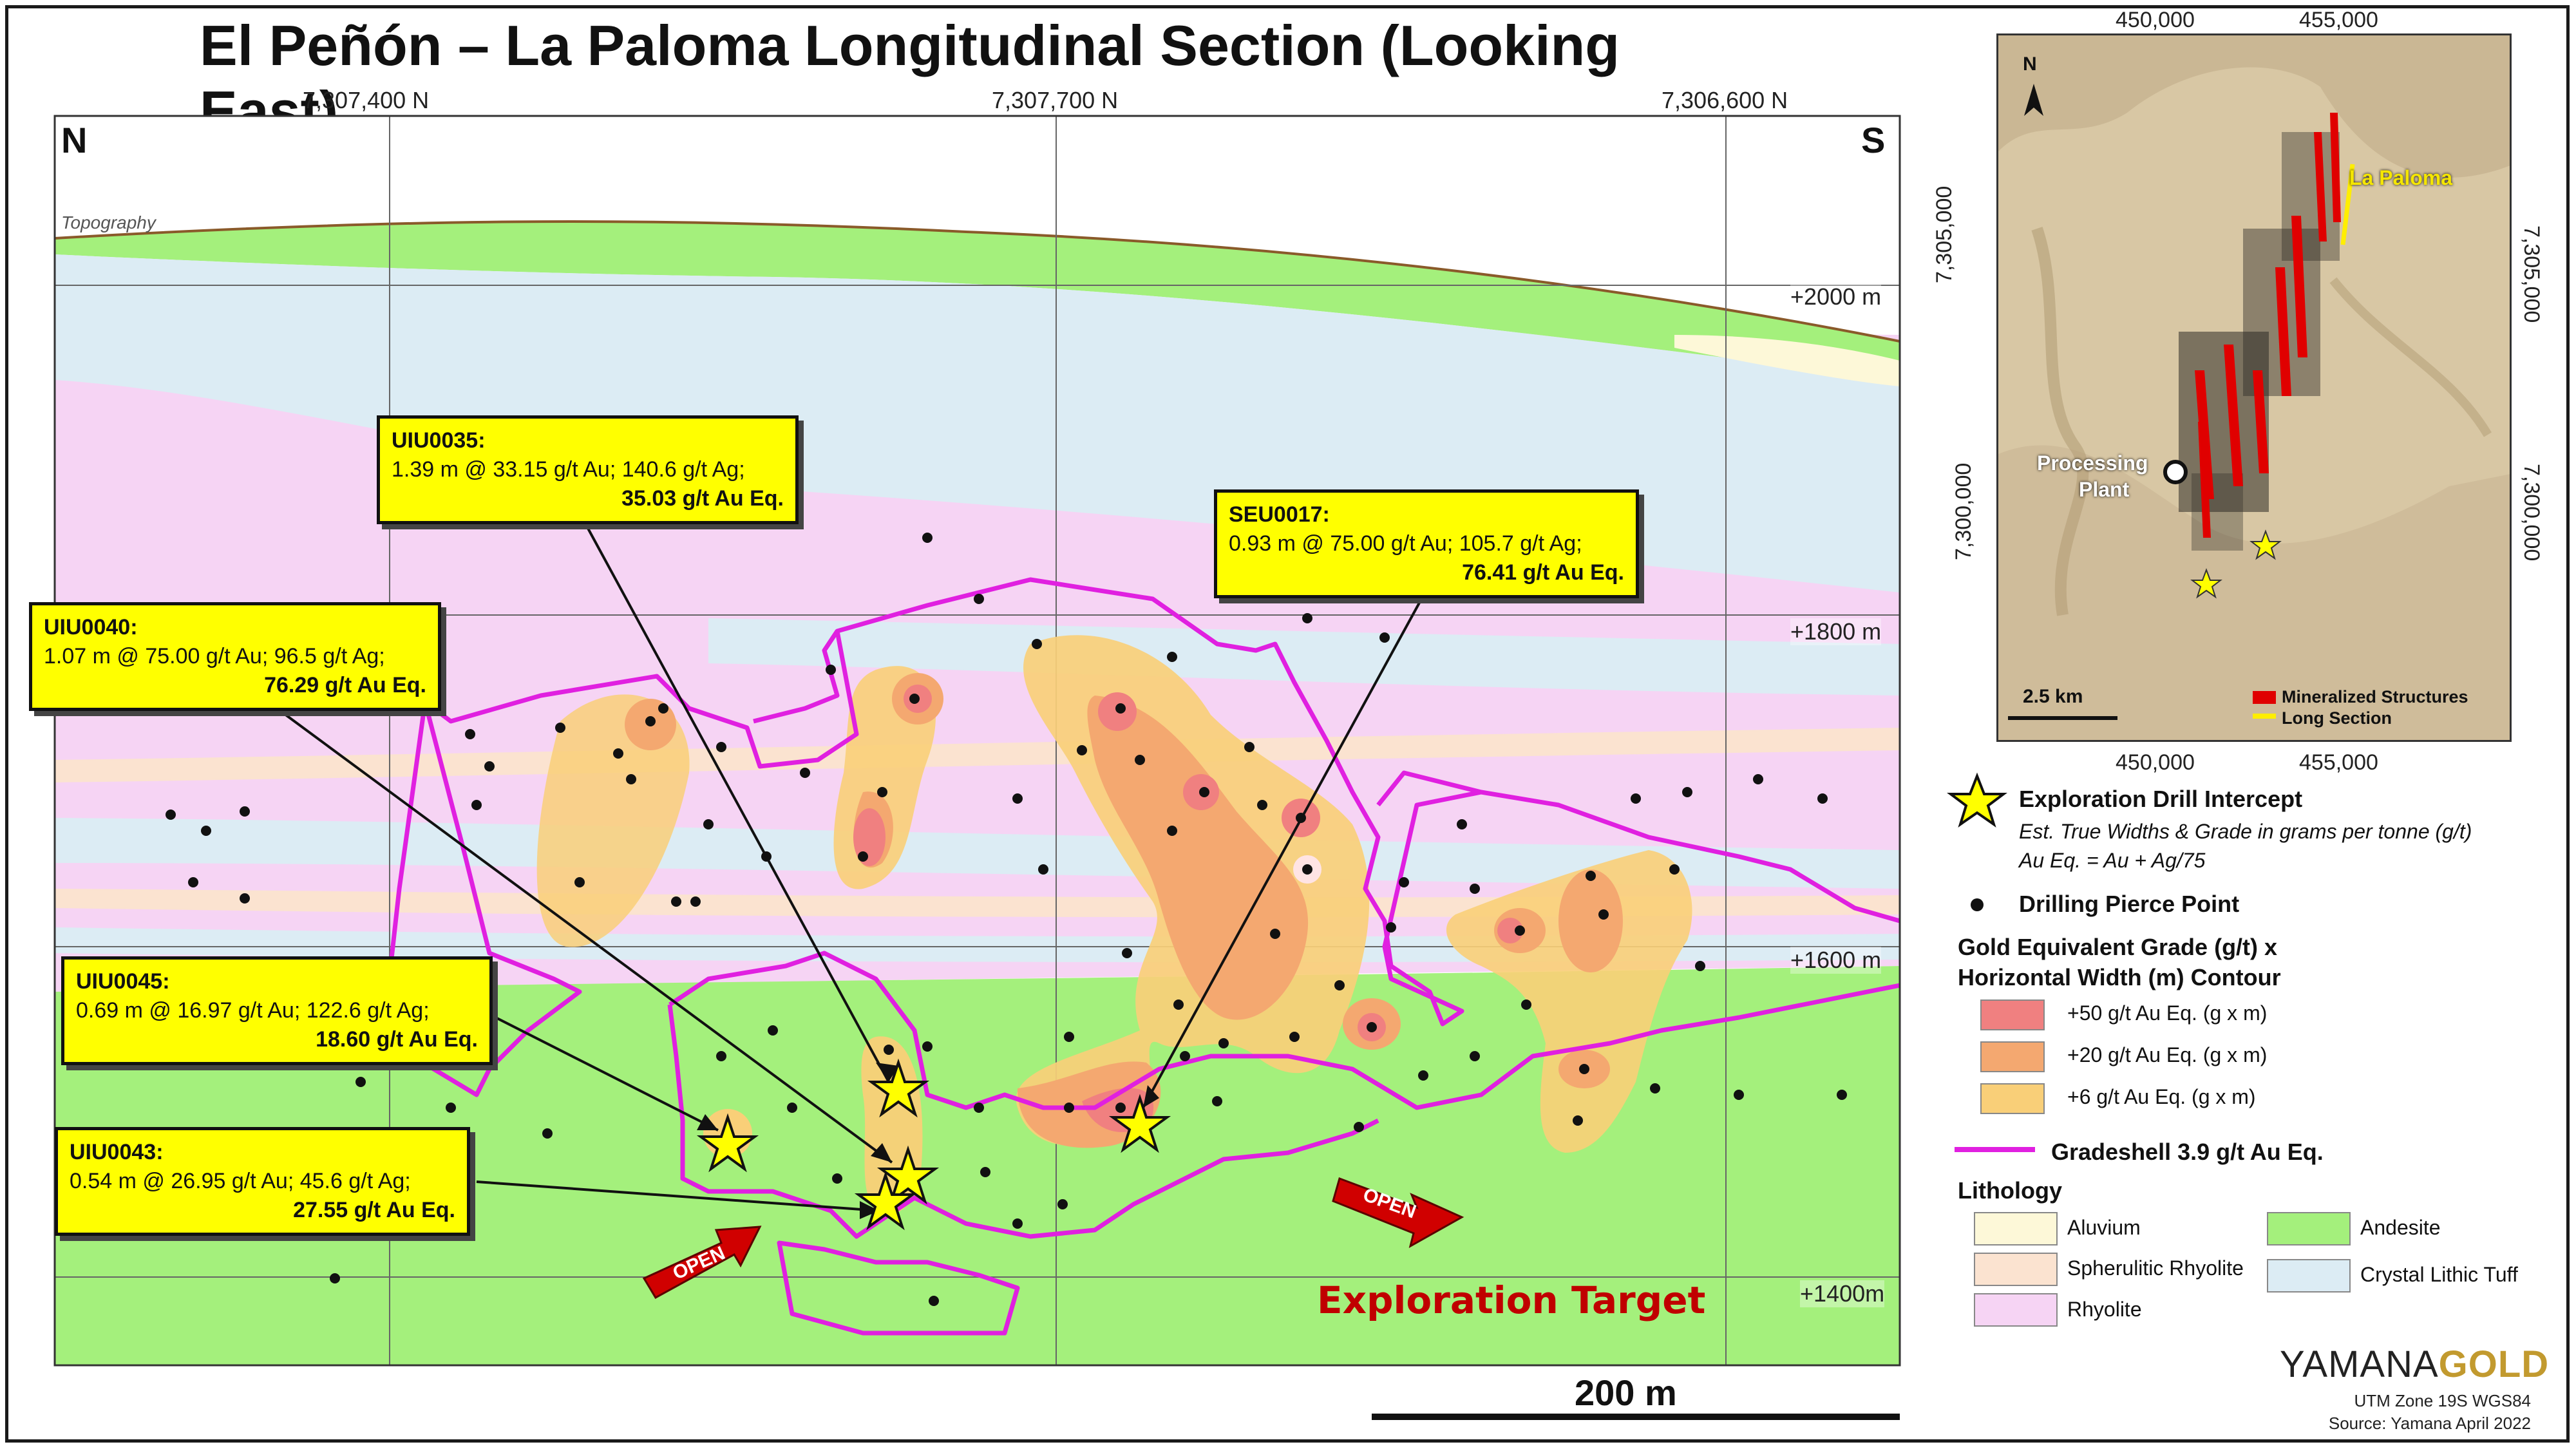 Image resolution: width=2576 pixels, height=1449 pixels. What do you see at coordinates (1198, 858) in the screenshot?
I see `contour-20-c` at bounding box center [1198, 858].